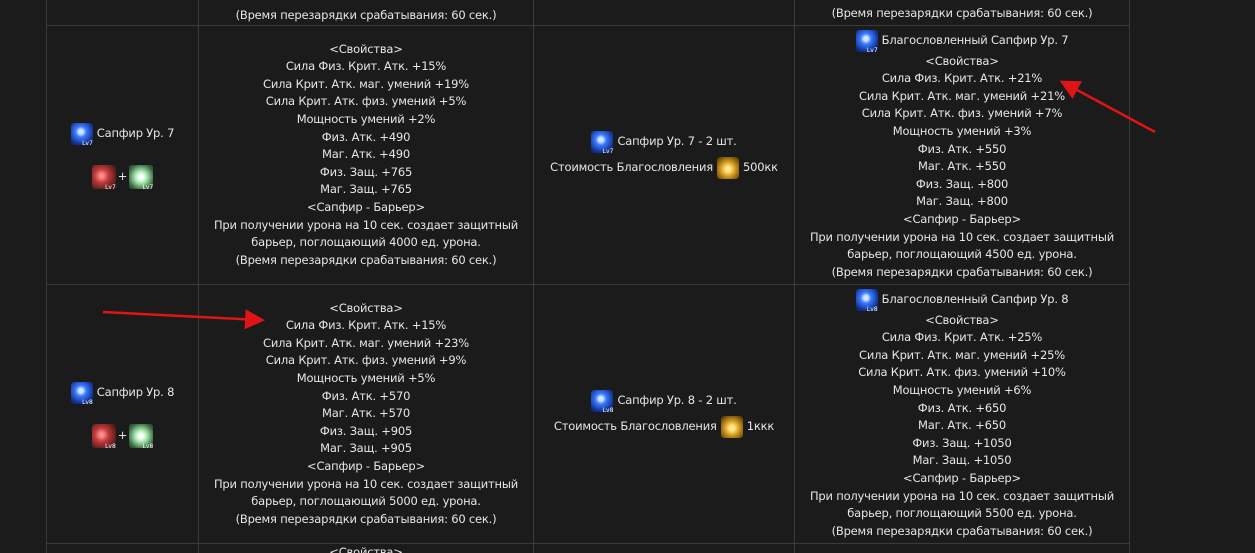 Image resolution: width=1255 pixels, height=553 pixels. I want to click on table-cell: Lv7 Сапфир Ур. 7 Lv7 + Lv7, so click(122, 154).